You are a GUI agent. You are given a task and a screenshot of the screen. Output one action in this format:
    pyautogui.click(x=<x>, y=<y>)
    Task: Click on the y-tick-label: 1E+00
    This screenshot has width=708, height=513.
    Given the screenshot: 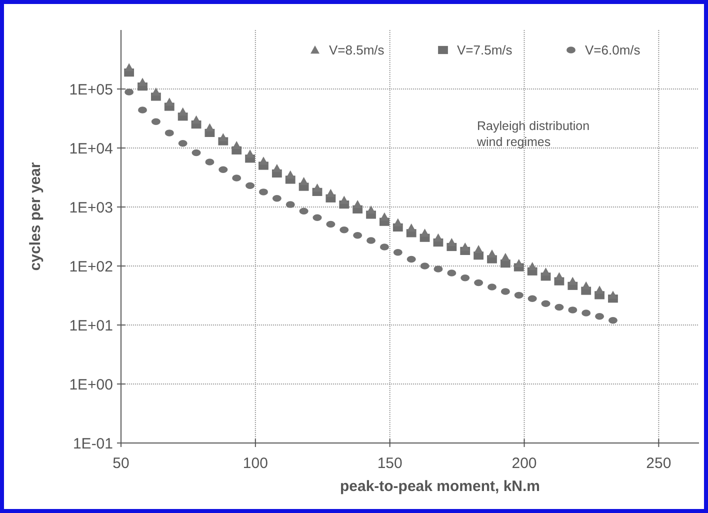 What is the action you would take?
    pyautogui.click(x=91, y=385)
    